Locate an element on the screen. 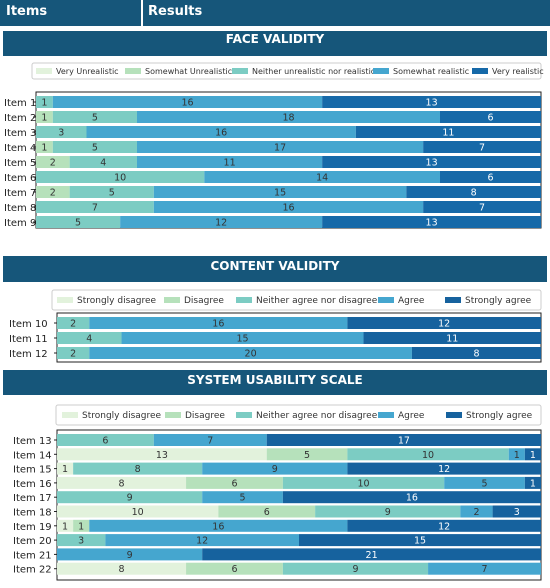  y-tick-label: Item 21 is located at coordinates (32, 555).